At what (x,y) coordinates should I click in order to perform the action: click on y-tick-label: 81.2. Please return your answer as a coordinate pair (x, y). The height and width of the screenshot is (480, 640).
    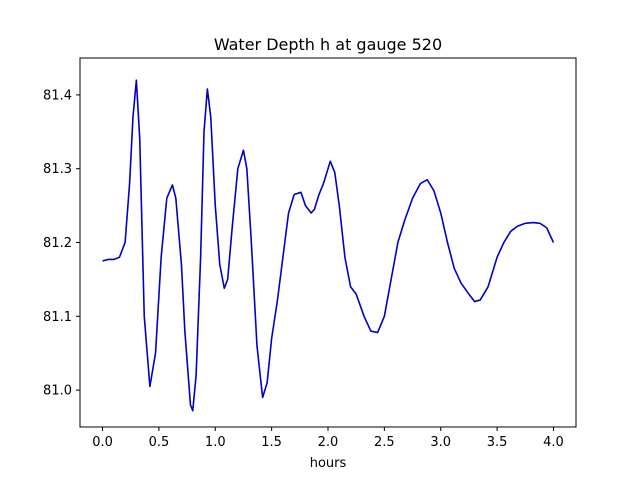
    Looking at the image, I should click on (57, 243).